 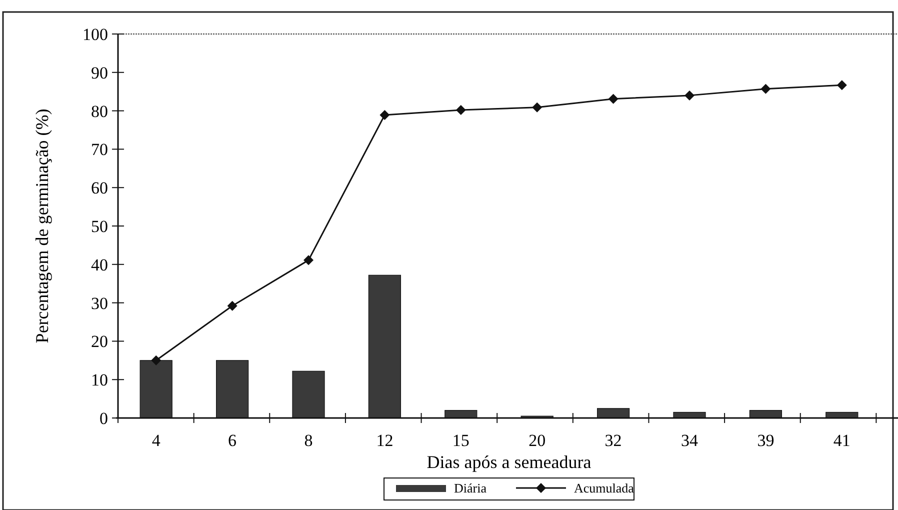 I want to click on x-tick-label: 8, so click(x=308, y=440).